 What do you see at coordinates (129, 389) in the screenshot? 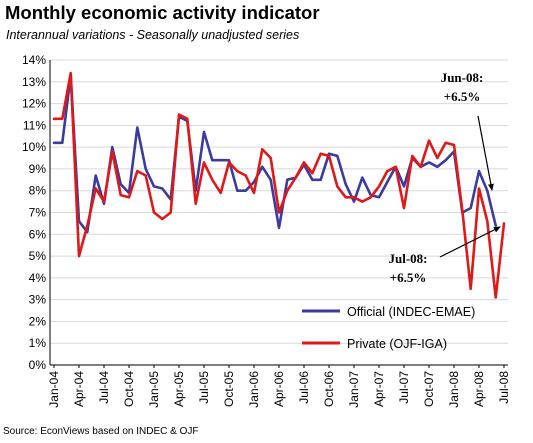
I see `x-tick-label: Oct-04` at bounding box center [129, 389].